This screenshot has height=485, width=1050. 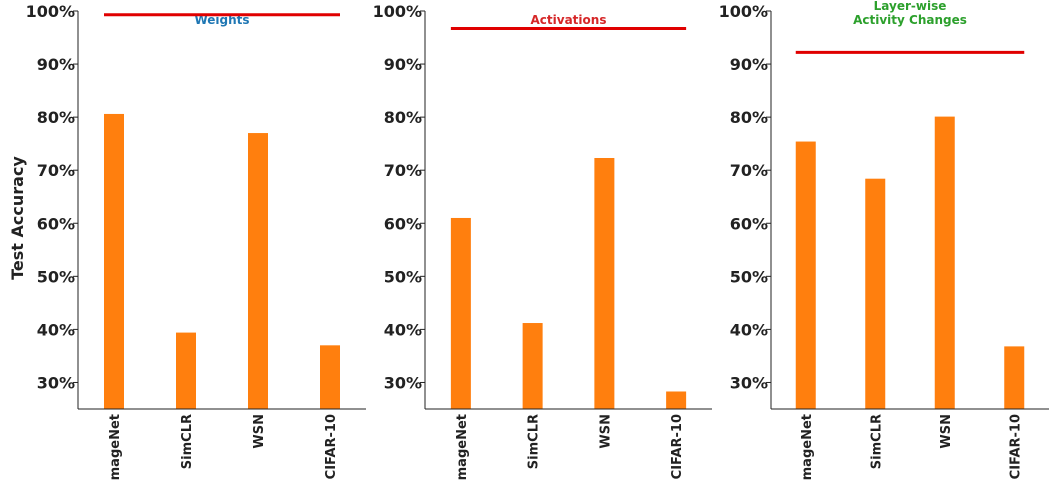 What do you see at coordinates (17, 218) in the screenshot?
I see `y-axis-label: Test Accuracy` at bounding box center [17, 218].